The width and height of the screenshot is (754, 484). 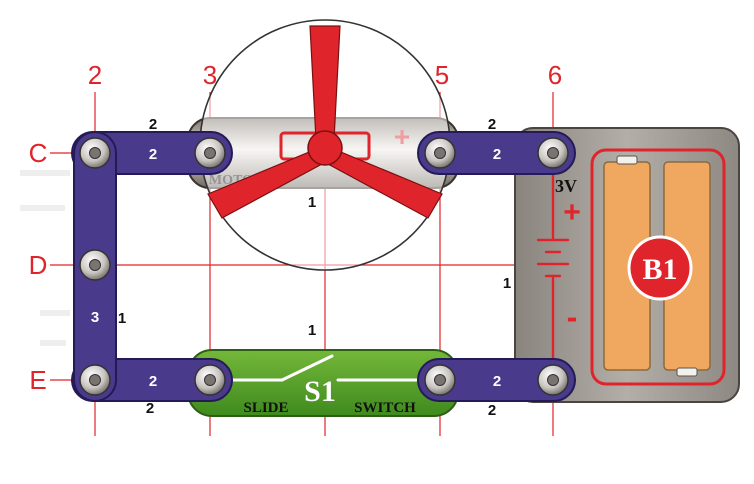 I want to click on fan-hub, so click(x=325, y=148).